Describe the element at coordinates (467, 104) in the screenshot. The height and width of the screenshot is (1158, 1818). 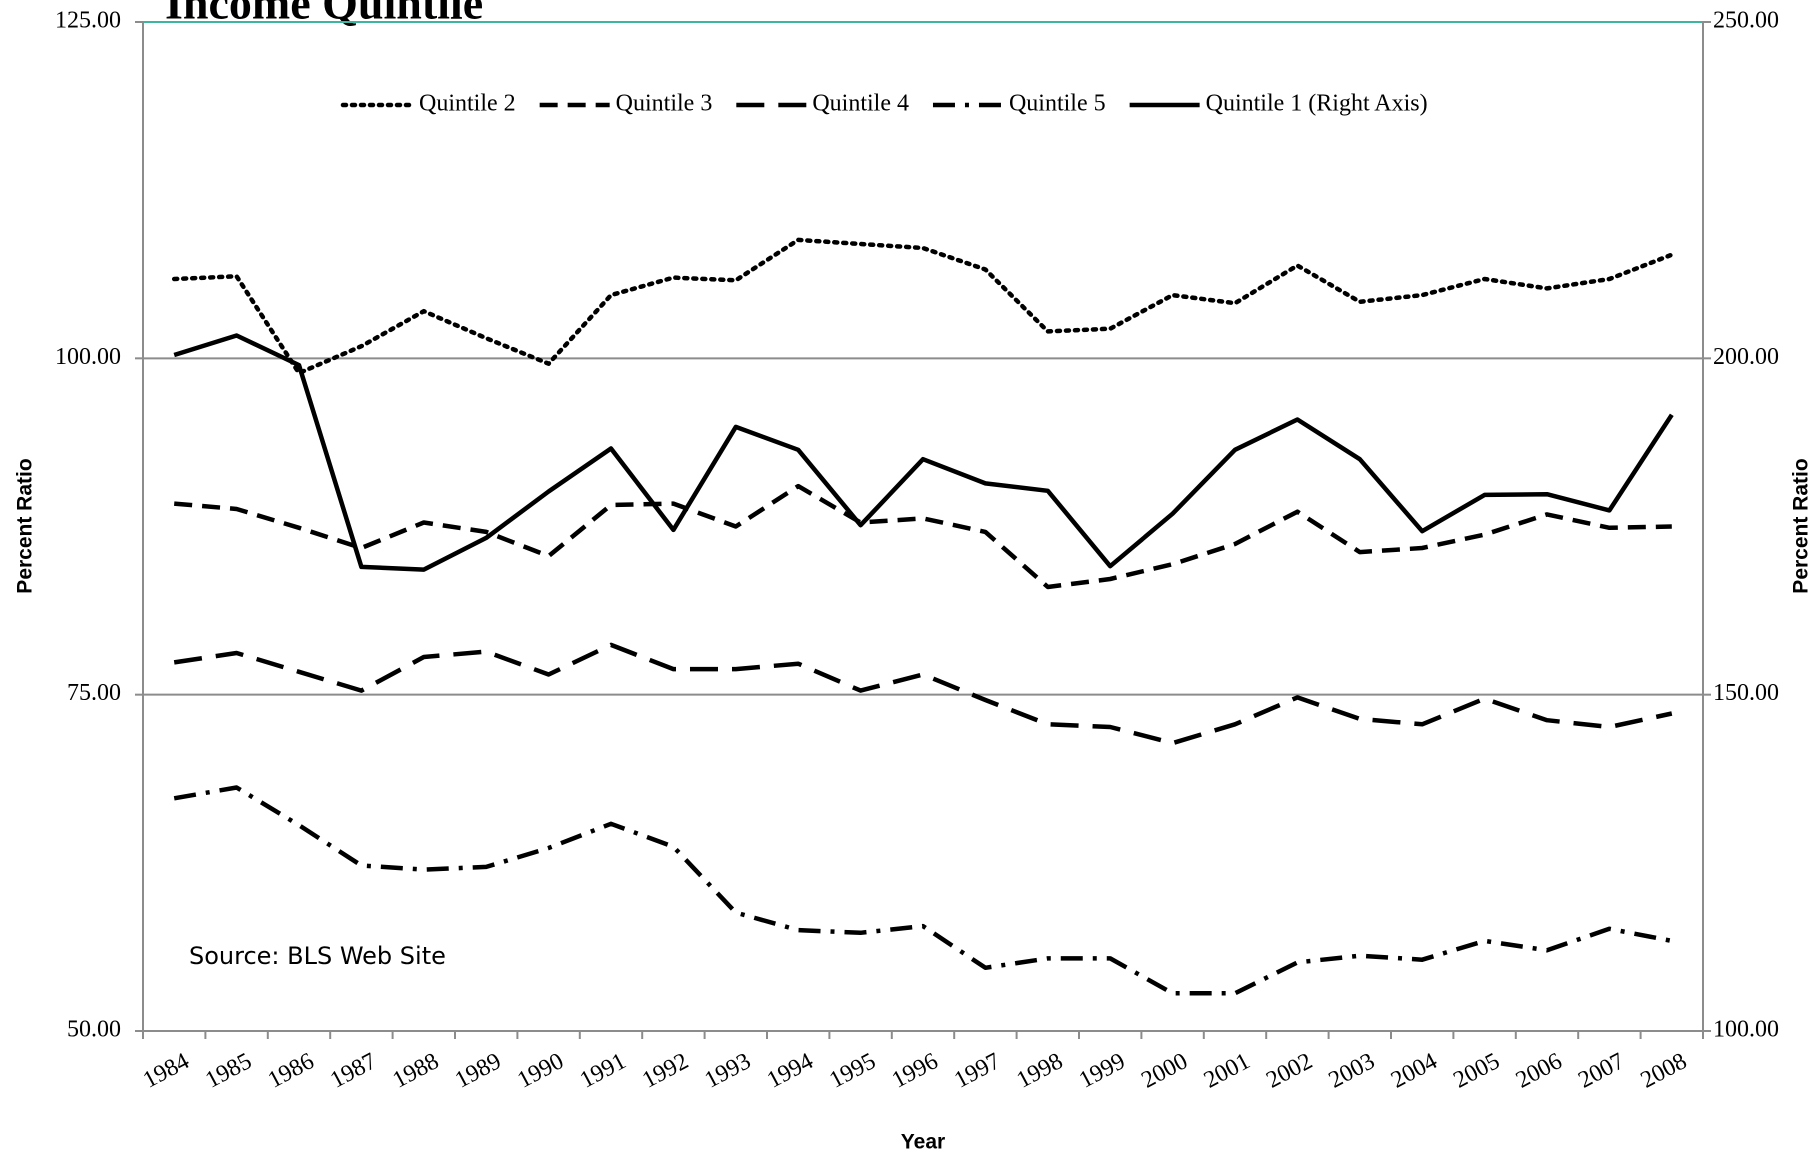
I see `legend-label: Quintile 2` at that location.